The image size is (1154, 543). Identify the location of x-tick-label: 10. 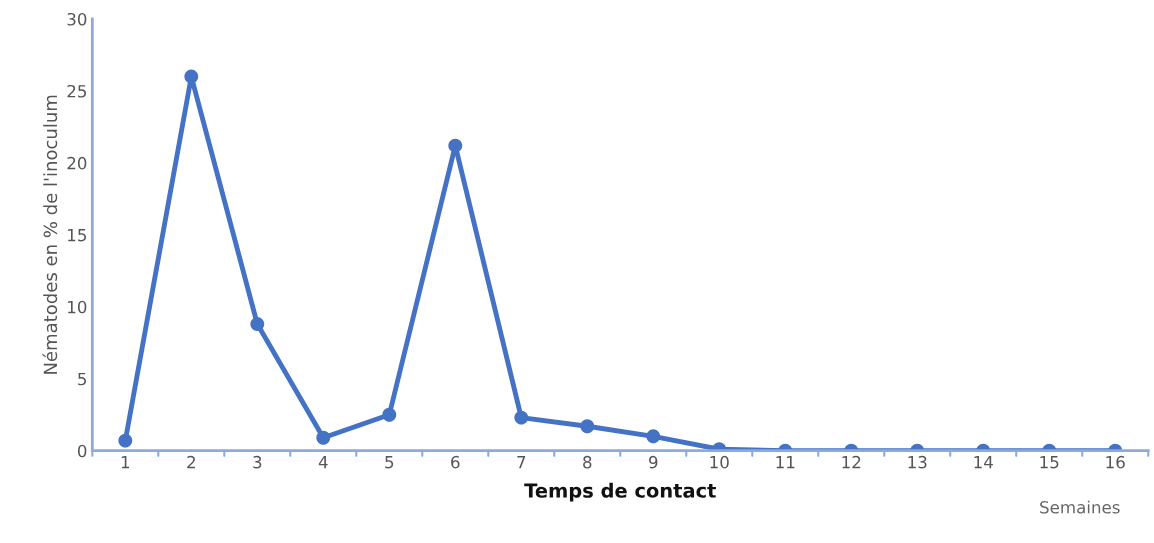
(719, 462).